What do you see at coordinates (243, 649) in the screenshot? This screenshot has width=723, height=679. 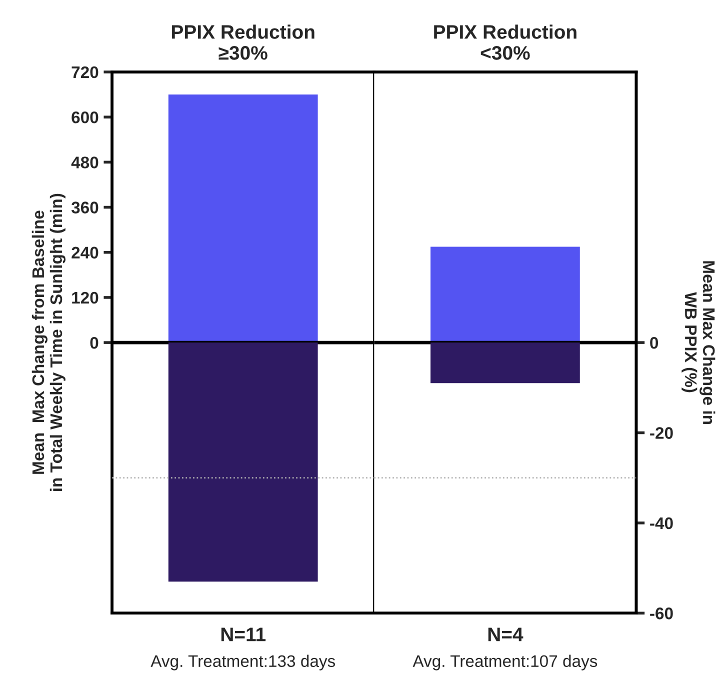 I see `text: N=11 Avg. Treatment:133 days` at bounding box center [243, 649].